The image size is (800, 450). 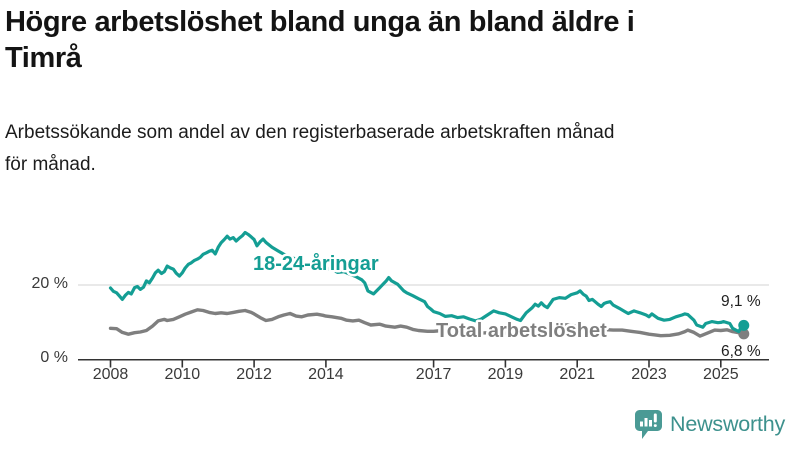 I want to click on x-tick-label-2021: 2021, so click(x=577, y=374).